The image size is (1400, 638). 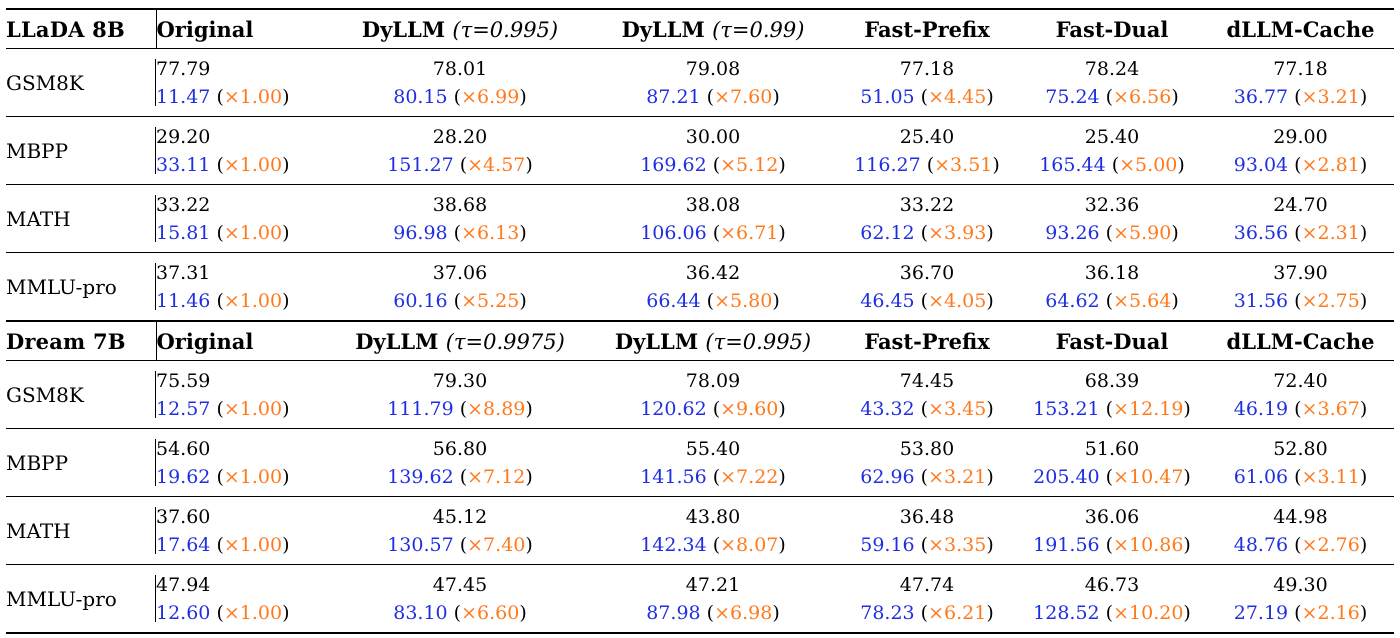 I want to click on speedup-value: ×2.31, so click(x=1330, y=232).